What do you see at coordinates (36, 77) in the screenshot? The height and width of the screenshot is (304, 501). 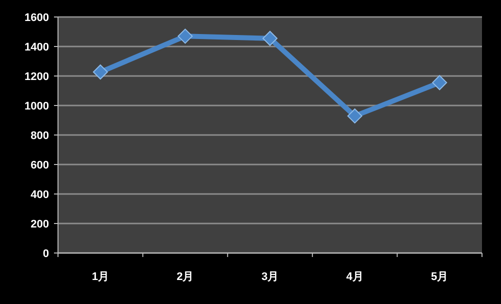 I see `y-tick-label: 1200` at bounding box center [36, 77].